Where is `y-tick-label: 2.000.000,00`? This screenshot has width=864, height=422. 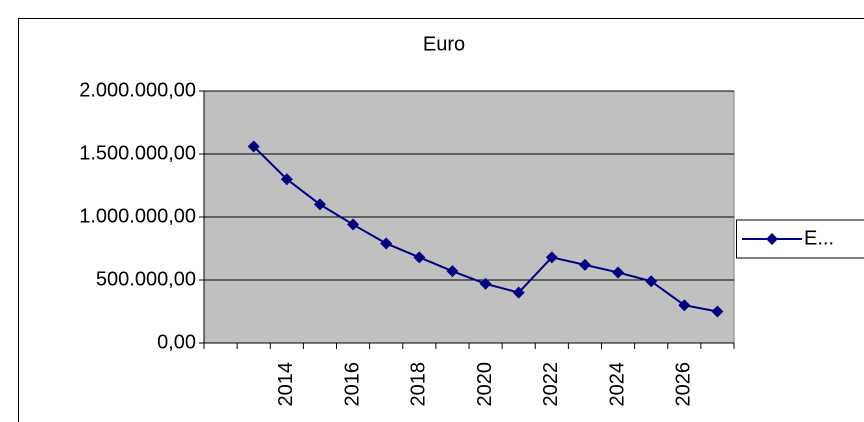 y-tick-label: 2.000.000,00 is located at coordinates (137, 90).